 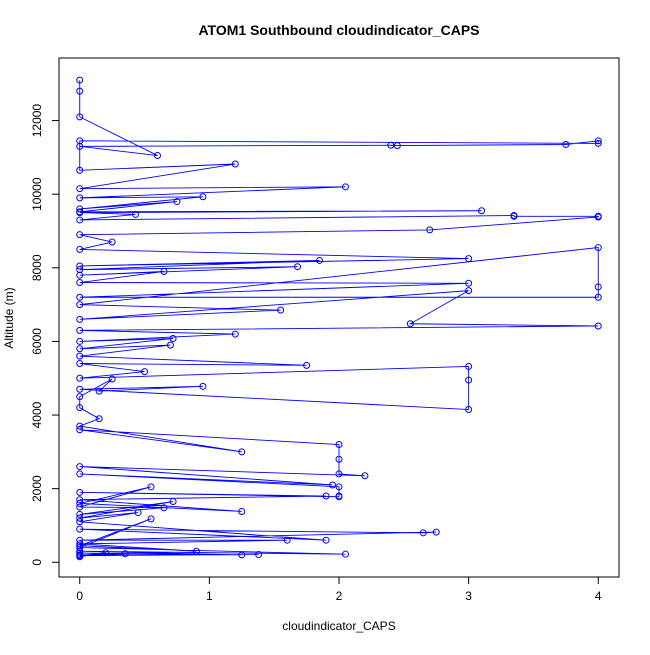 What do you see at coordinates (37, 121) in the screenshot?
I see `y-tick-label: 12000` at bounding box center [37, 121].